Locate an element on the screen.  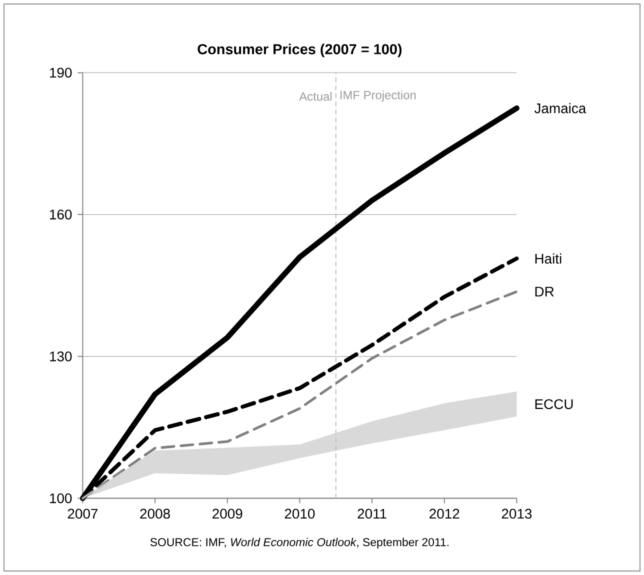
x-tick-label: 2009 is located at coordinates (227, 513).